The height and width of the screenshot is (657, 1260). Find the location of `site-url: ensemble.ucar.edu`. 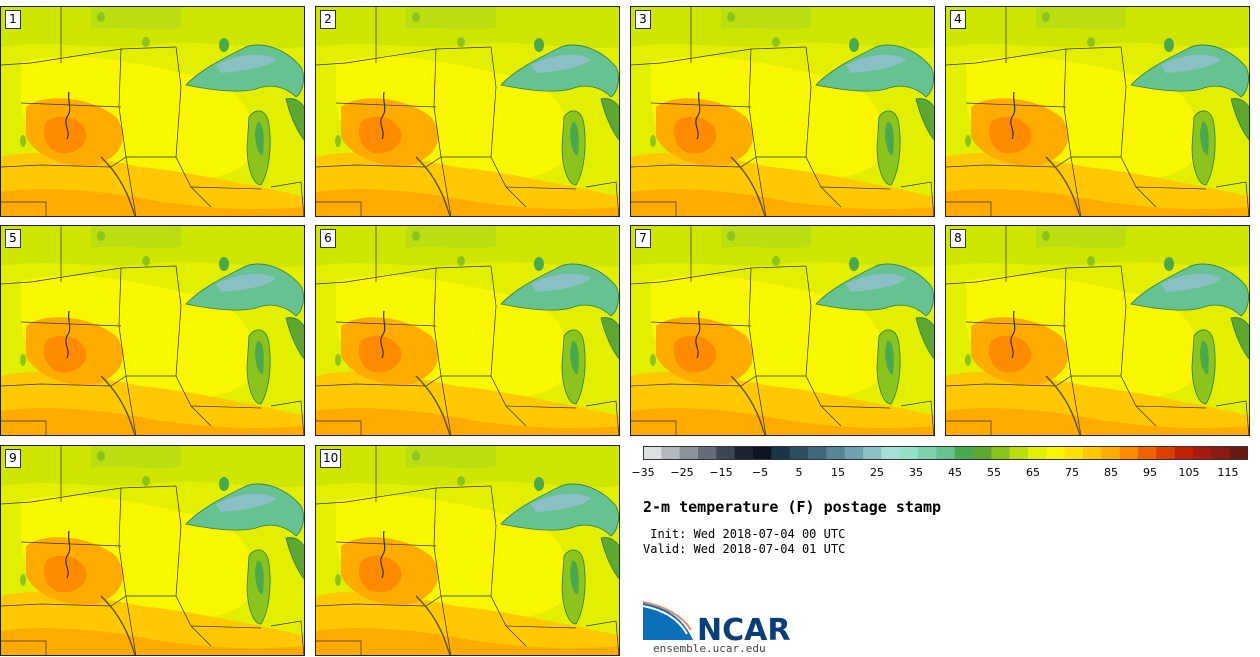

site-url: ensemble.ucar.edu is located at coordinates (709, 648).